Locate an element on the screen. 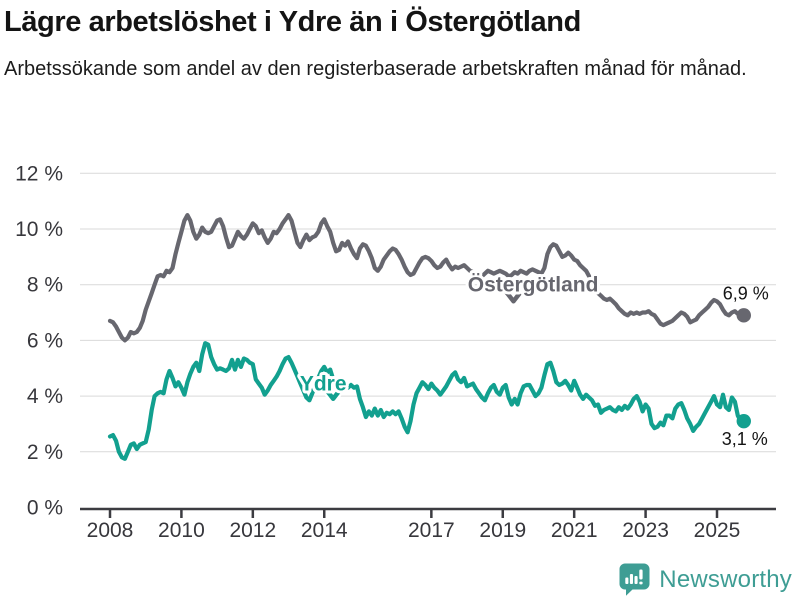 This screenshot has height=600, width=800. x-axis-tick-label: 2025 is located at coordinates (717, 530).